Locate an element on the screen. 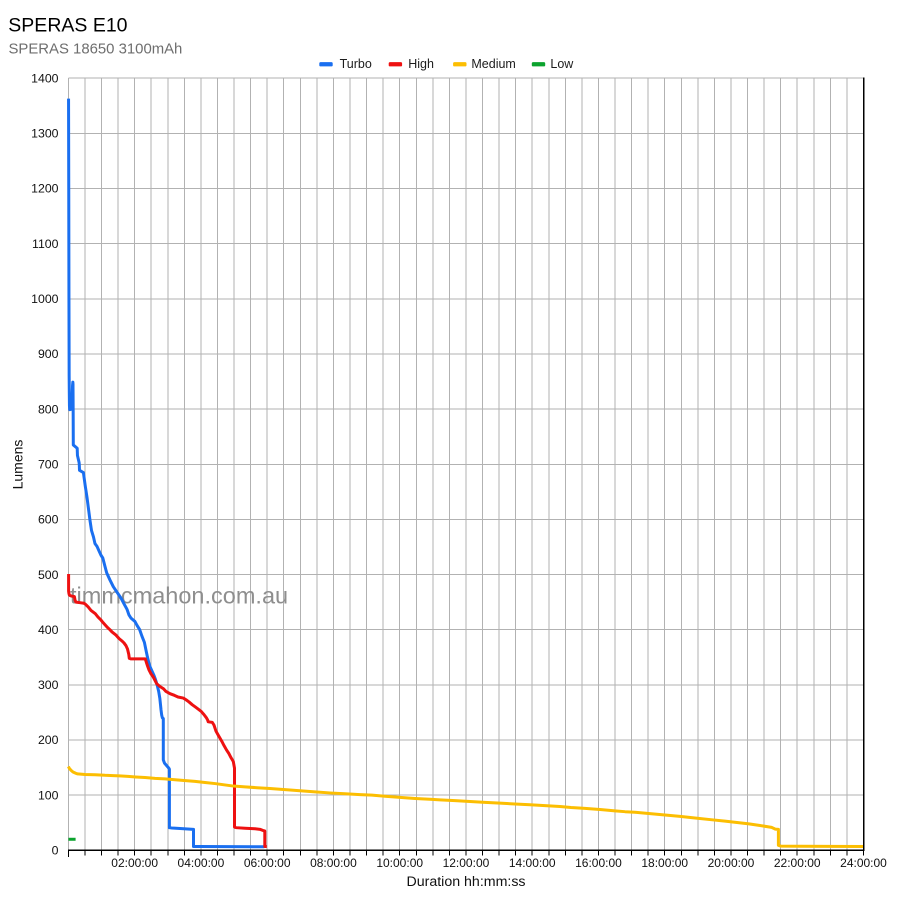 The image size is (900, 900). svg-text: SPERAS E10 is located at coordinates (67, 26).